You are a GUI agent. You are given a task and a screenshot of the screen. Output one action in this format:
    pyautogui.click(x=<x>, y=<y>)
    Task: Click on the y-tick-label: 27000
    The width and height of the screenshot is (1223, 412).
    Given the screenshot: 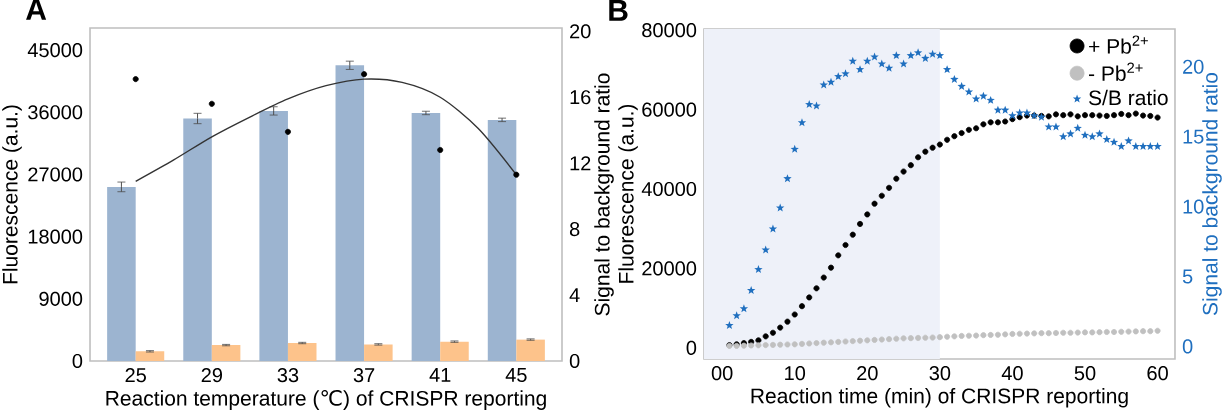 What is the action you would take?
    pyautogui.click(x=55, y=174)
    